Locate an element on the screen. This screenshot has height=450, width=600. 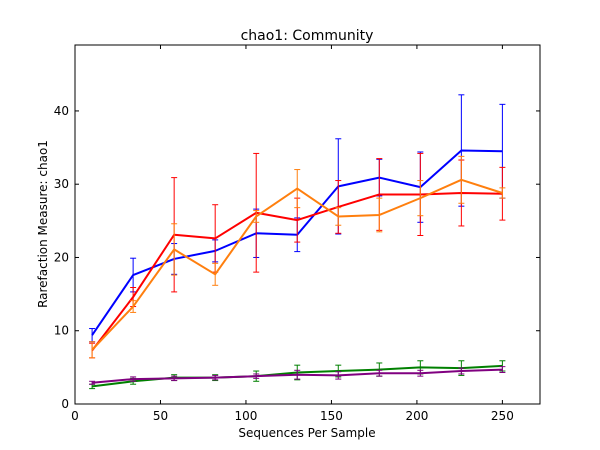
x-tick-label: 100 is located at coordinates (246, 416).